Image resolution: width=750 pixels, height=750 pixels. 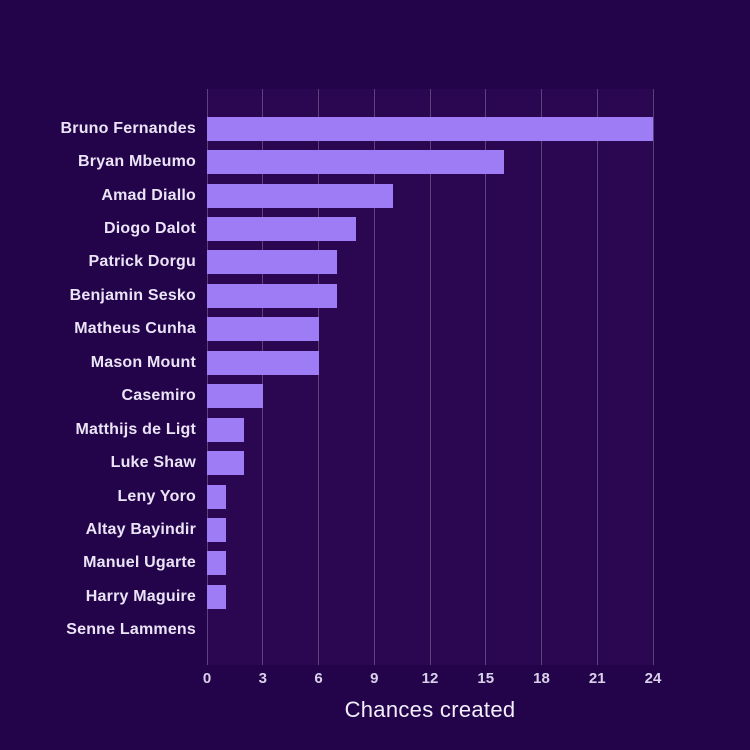 What do you see at coordinates (430, 709) in the screenshot?
I see `x-axis-label: Chances created` at bounding box center [430, 709].